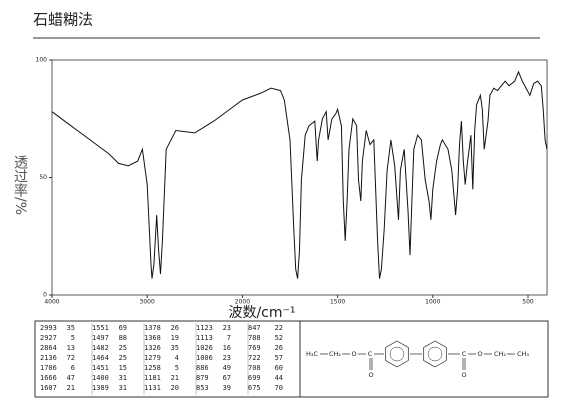 This screenshot has width=570, height=415. I want to click on peak-wavenumber: 2136, so click(48, 358).